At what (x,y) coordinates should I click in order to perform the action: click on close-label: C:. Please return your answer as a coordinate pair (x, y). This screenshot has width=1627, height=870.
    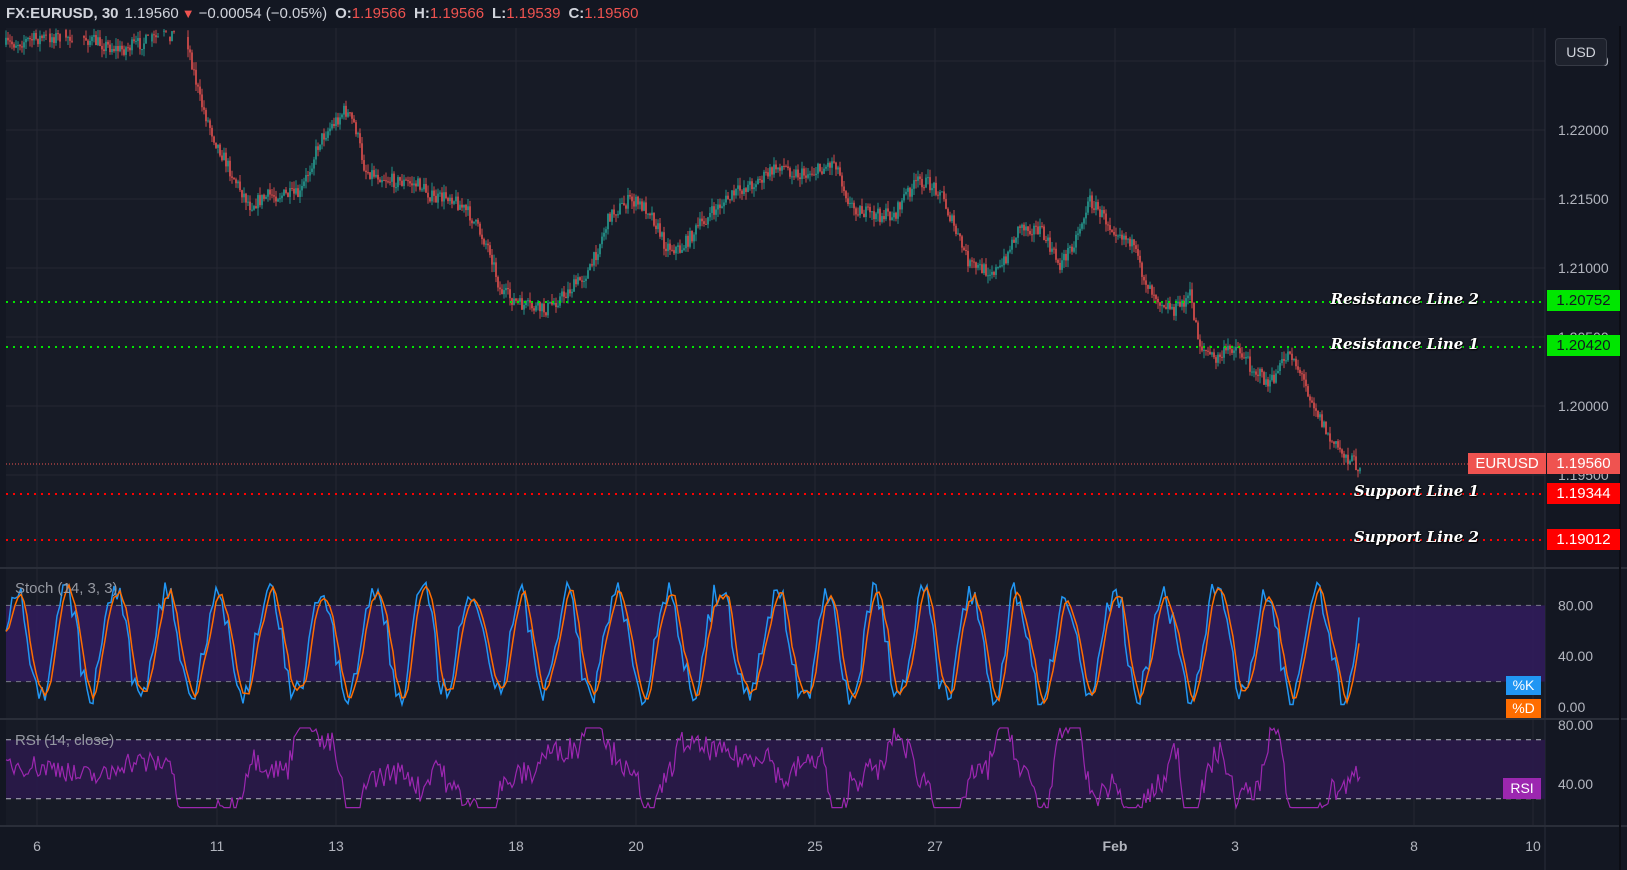
    Looking at the image, I should click on (576, 13).